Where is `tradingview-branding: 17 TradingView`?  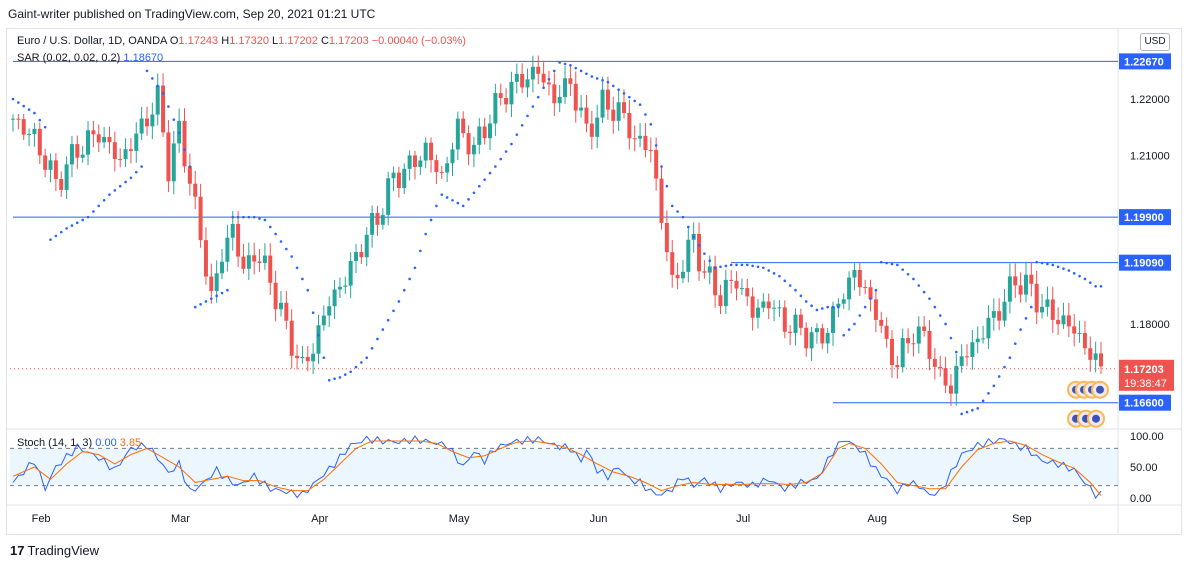
tradingview-branding: 17 TradingView is located at coordinates (54, 550).